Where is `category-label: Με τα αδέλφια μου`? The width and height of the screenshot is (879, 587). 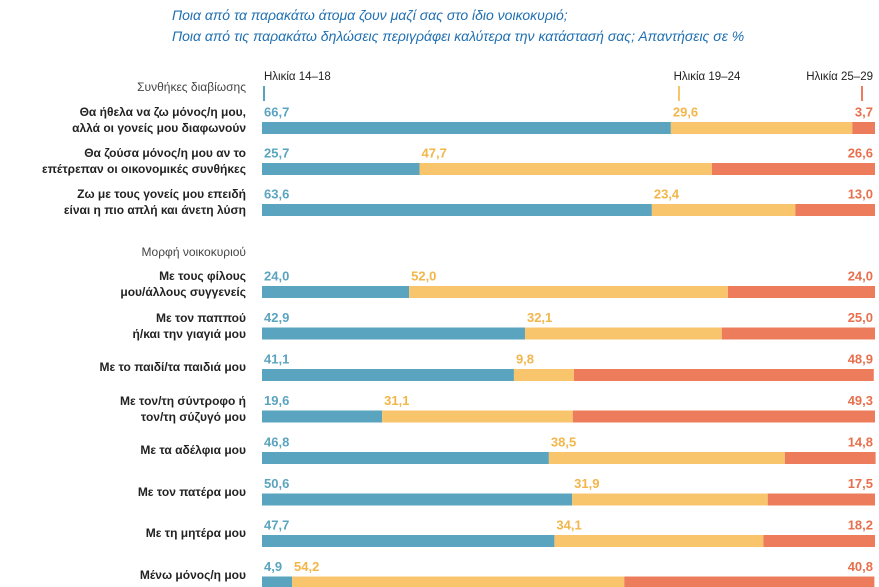 category-label: Με τα αδέλφια μου is located at coordinates (193, 450).